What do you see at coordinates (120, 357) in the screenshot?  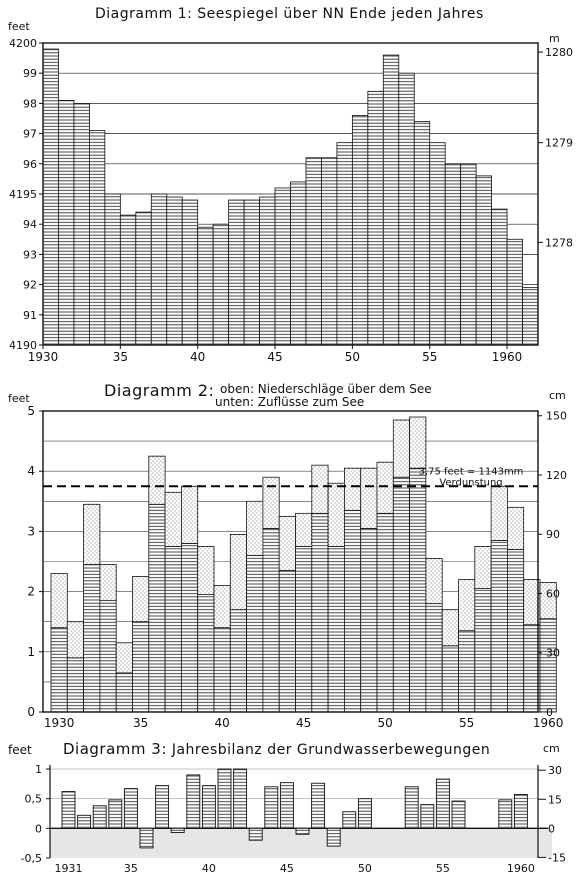 I see `d1-xtick-label: 35` at bounding box center [120, 357].